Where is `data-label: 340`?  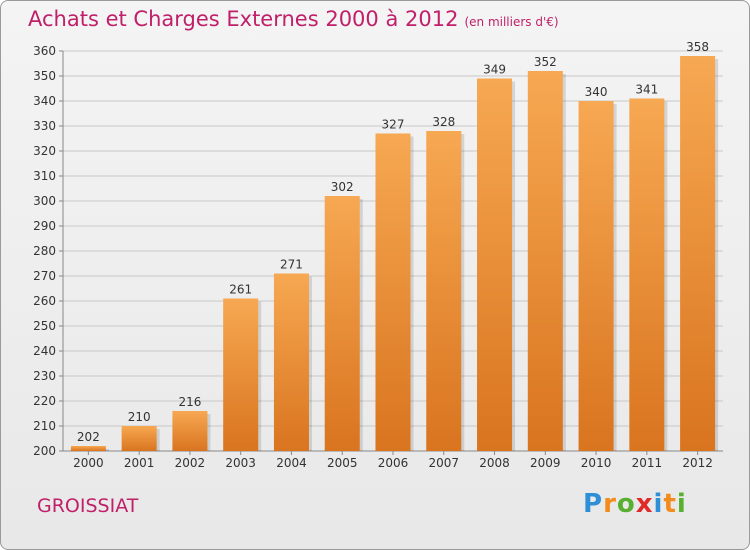
data-label: 340 is located at coordinates (596, 92).